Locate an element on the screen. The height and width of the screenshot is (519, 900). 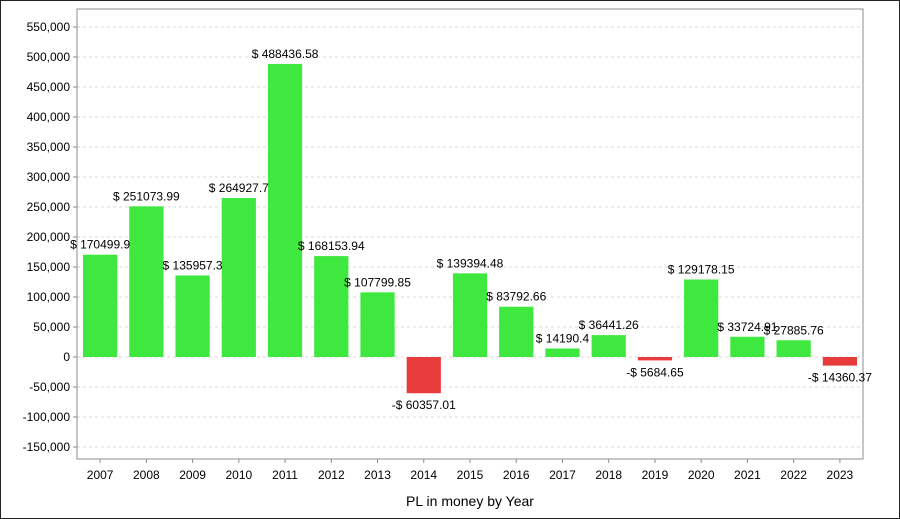
data-label: $ 168153.94 is located at coordinates (331, 246).